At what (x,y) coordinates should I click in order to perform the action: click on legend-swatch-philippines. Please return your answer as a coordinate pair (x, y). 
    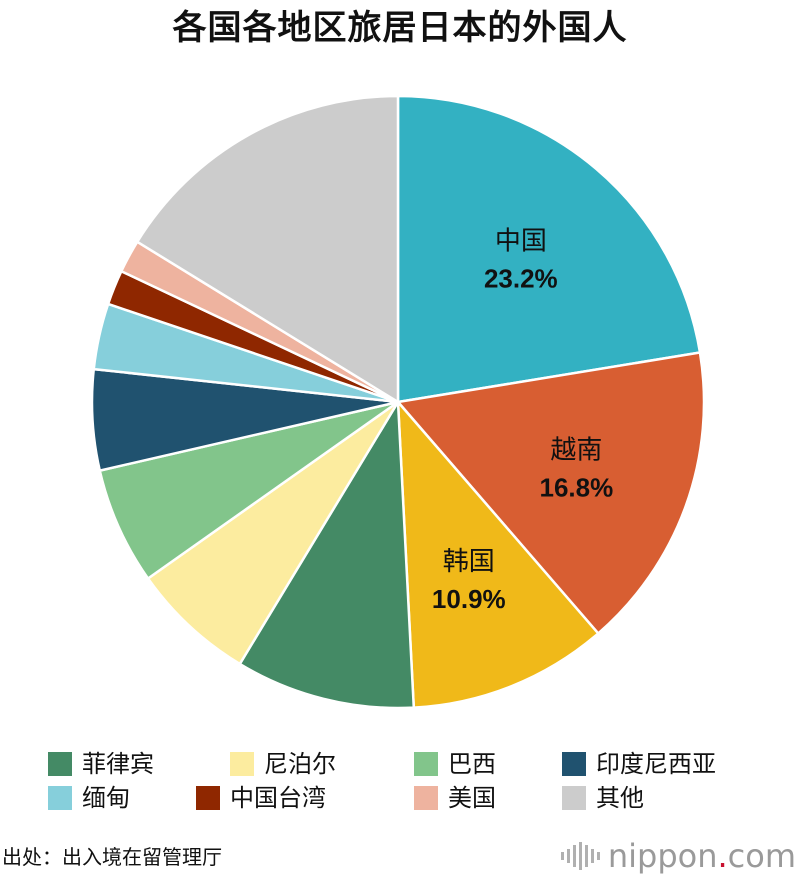
    Looking at the image, I should click on (60, 764).